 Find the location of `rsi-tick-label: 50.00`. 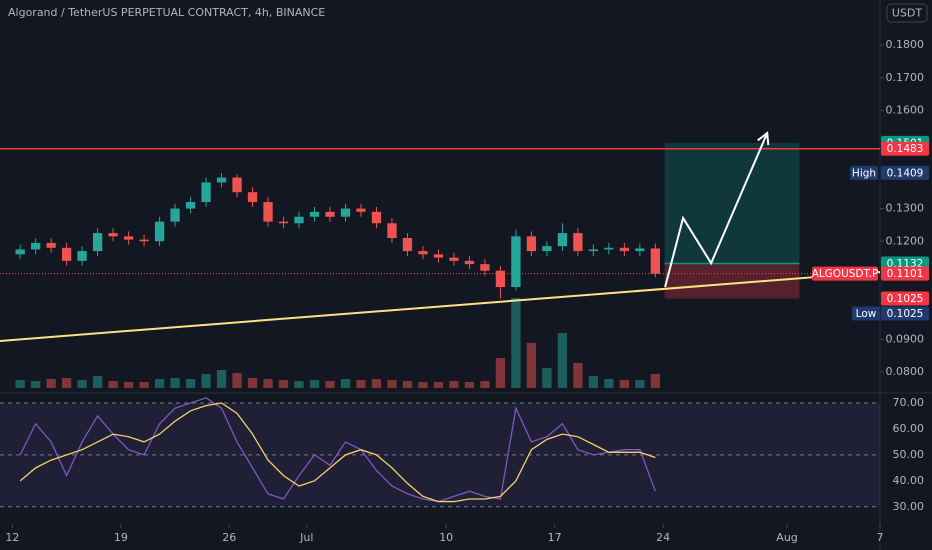

rsi-tick-label: 50.00 is located at coordinates (909, 454).